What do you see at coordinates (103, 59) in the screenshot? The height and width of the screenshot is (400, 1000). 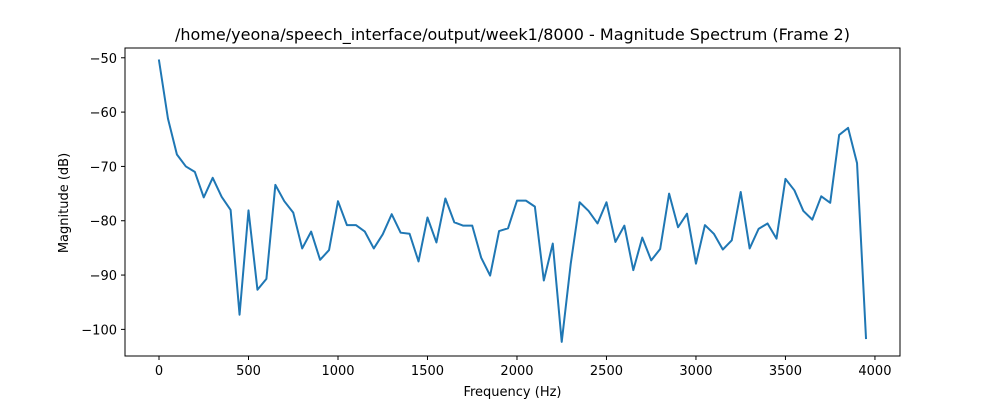 I see `y-tick-label: −50` at bounding box center [103, 59].